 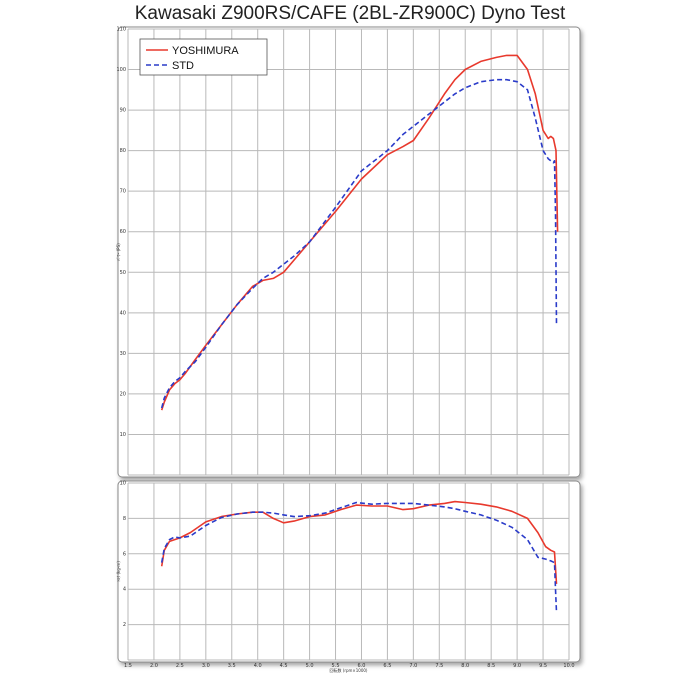 I want to click on x-tick-label: 10.0, so click(x=568, y=666).